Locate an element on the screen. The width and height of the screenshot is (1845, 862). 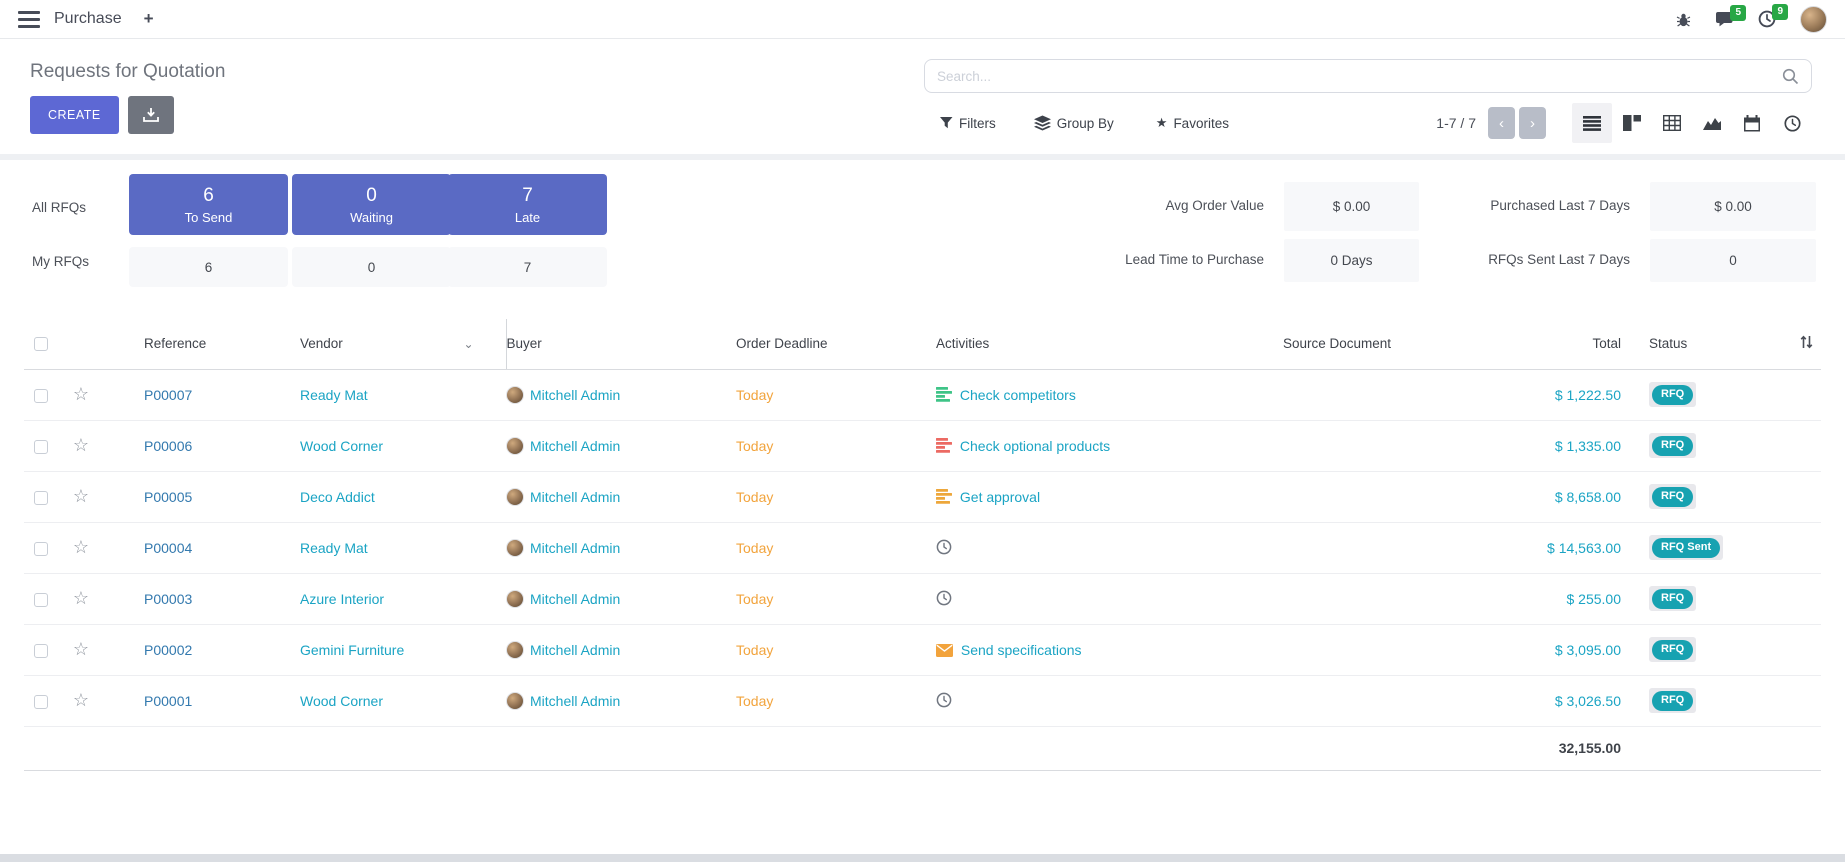
column-header-total: Total is located at coordinates (1546, 344).